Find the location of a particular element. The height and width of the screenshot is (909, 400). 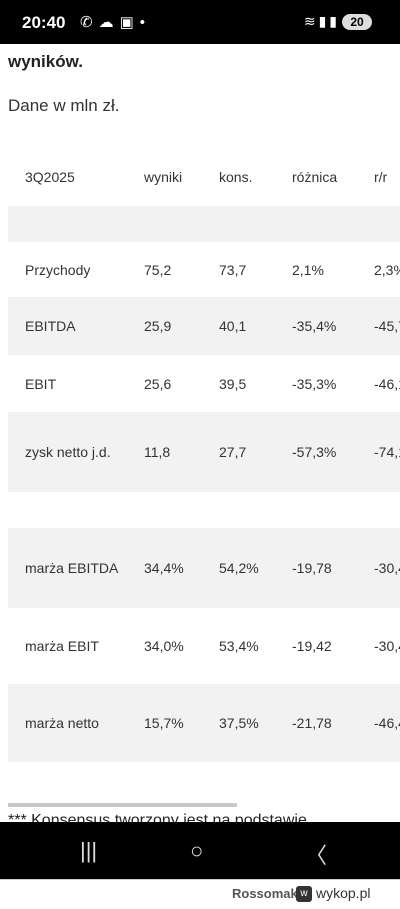

wykop-logo-icon: w is located at coordinates (304, 894).